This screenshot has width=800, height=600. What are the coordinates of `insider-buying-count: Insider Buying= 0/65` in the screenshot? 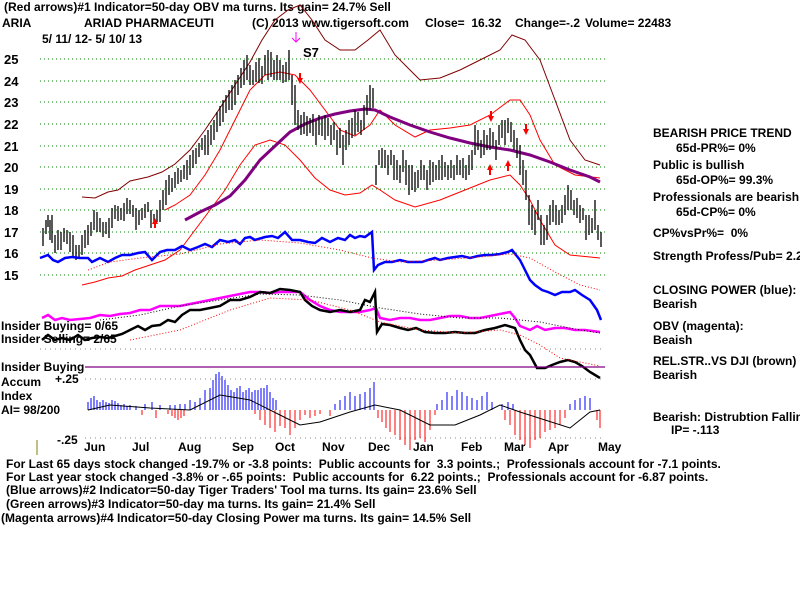 It's located at (60, 326).